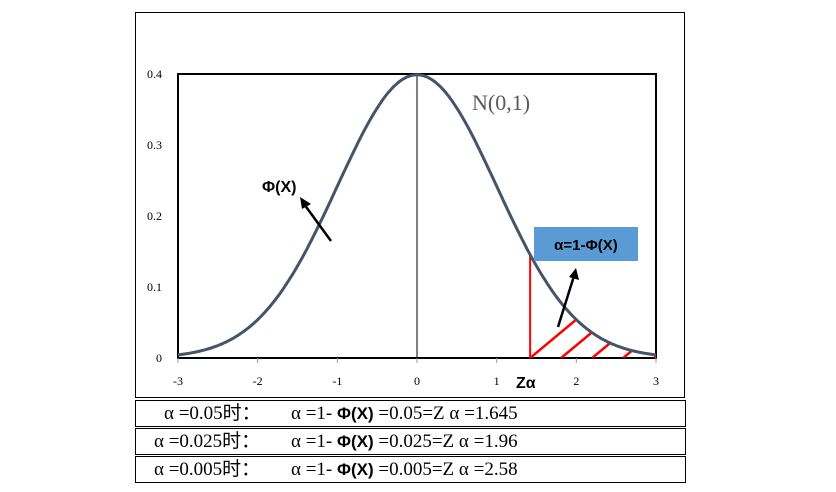  What do you see at coordinates (159, 358) in the screenshot?
I see `y-tick-label: 0` at bounding box center [159, 358].